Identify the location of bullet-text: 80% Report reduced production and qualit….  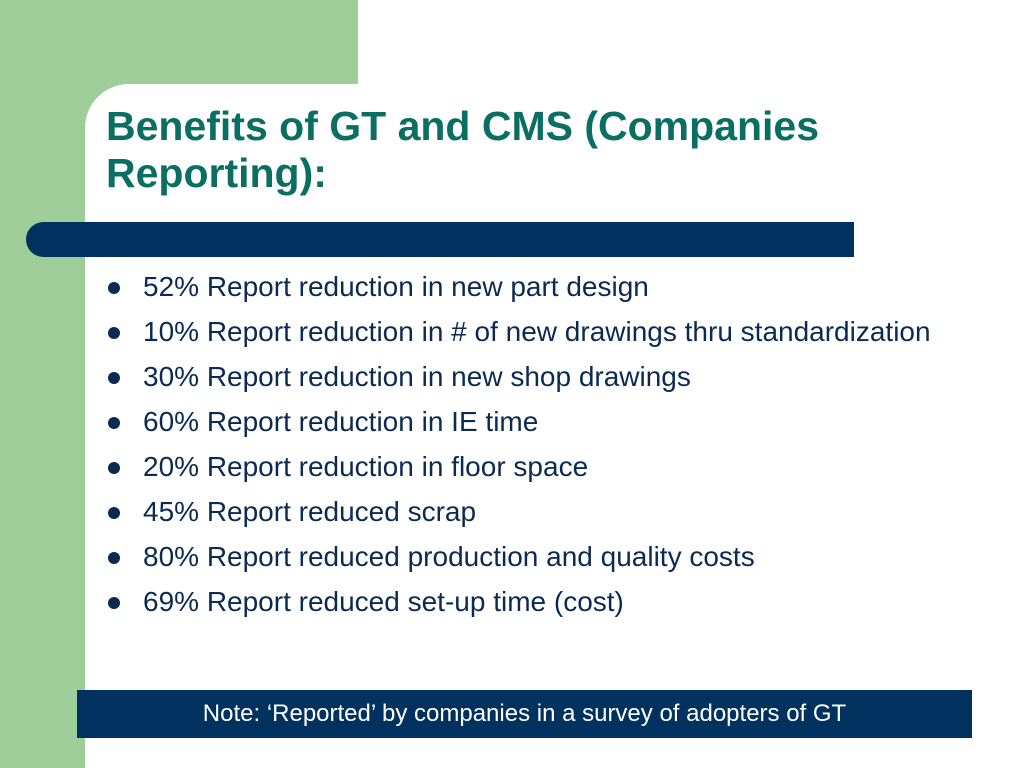
(449, 556).